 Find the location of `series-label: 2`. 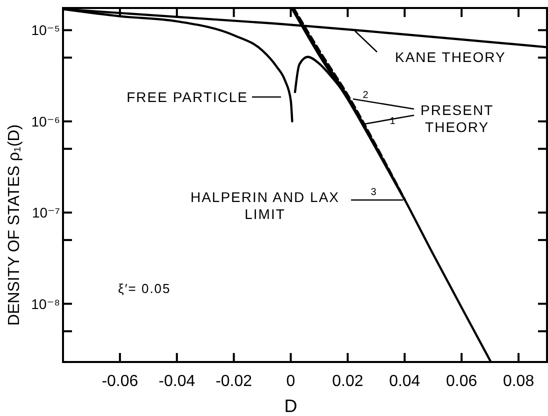

series-label: 2 is located at coordinates (366, 95).